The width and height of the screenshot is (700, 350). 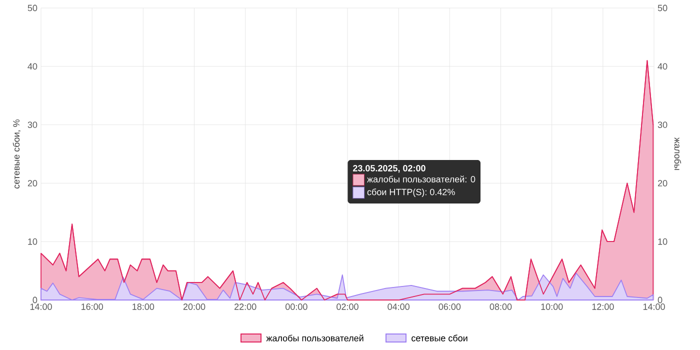 I want to click on x-tick-label: 08:00, so click(x=501, y=307).